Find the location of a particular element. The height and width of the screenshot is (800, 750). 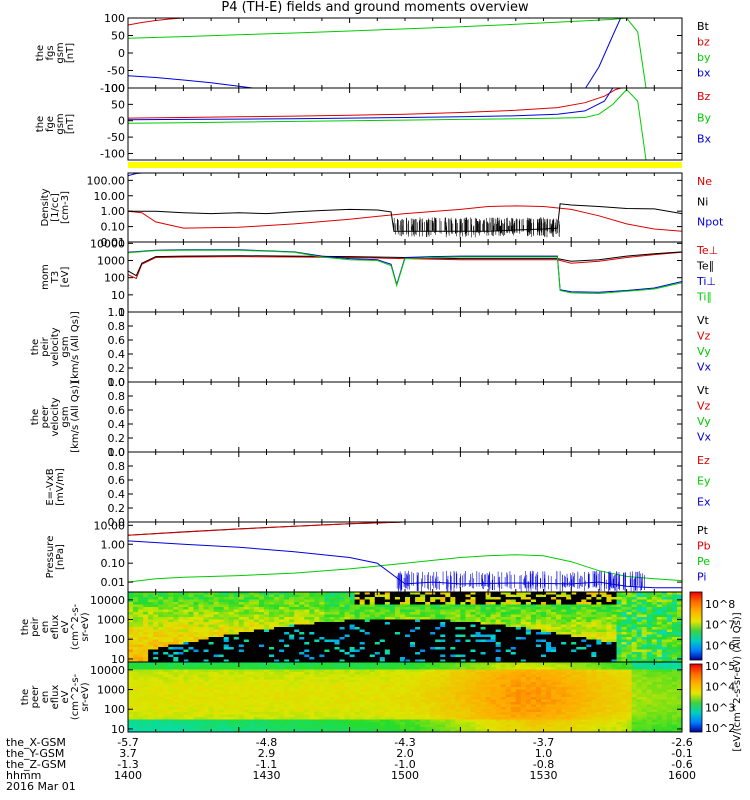

y-tick-label: 0.01 is located at coordinates (113, 582).